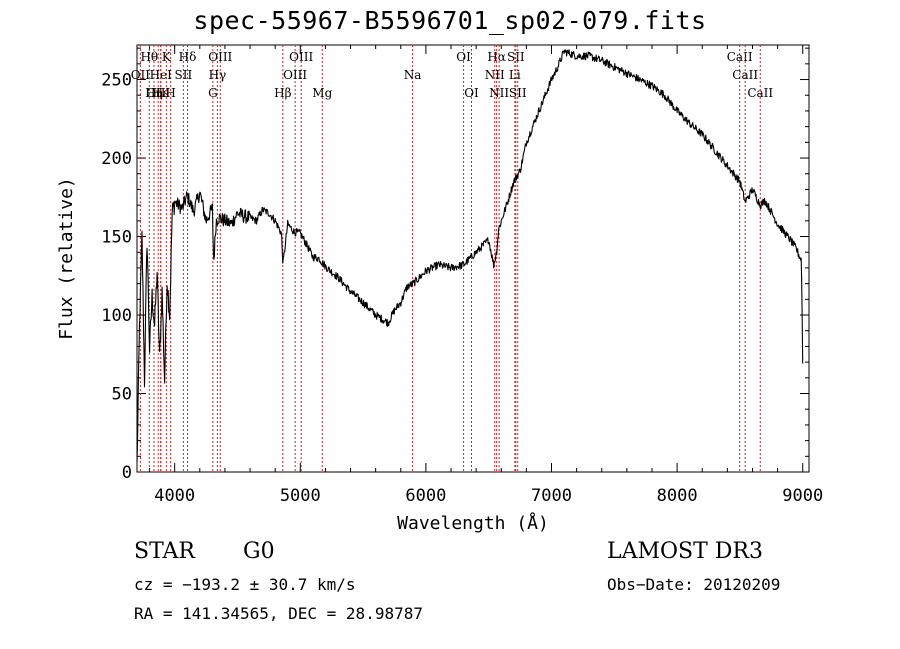  I want to click on spectral-line-label: Hθ, so click(149, 57).